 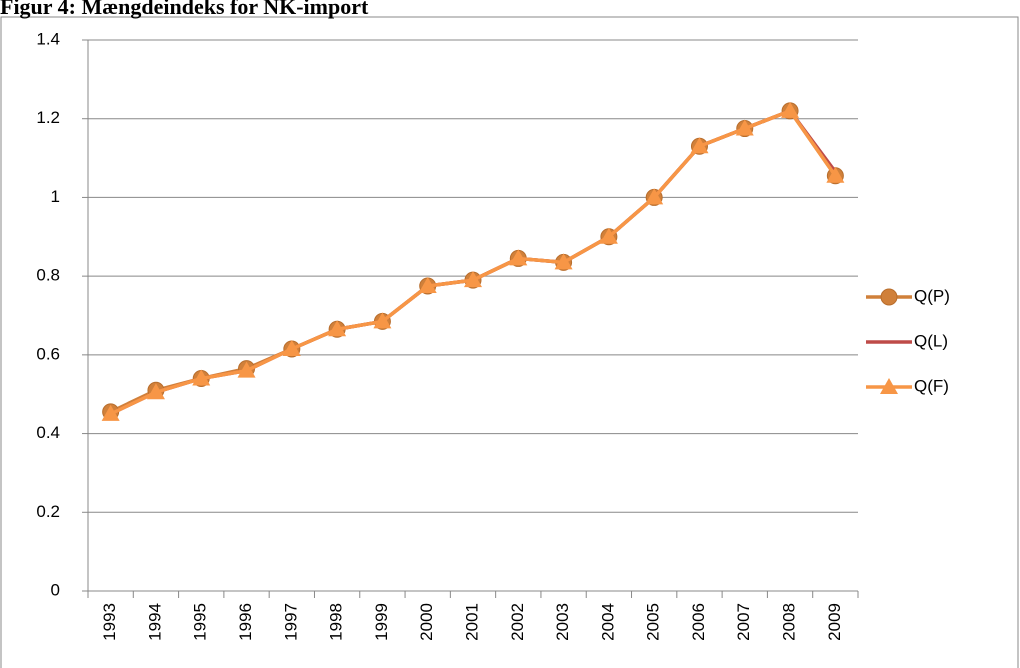 I want to click on x-tick-label: 2005, so click(x=653, y=622).